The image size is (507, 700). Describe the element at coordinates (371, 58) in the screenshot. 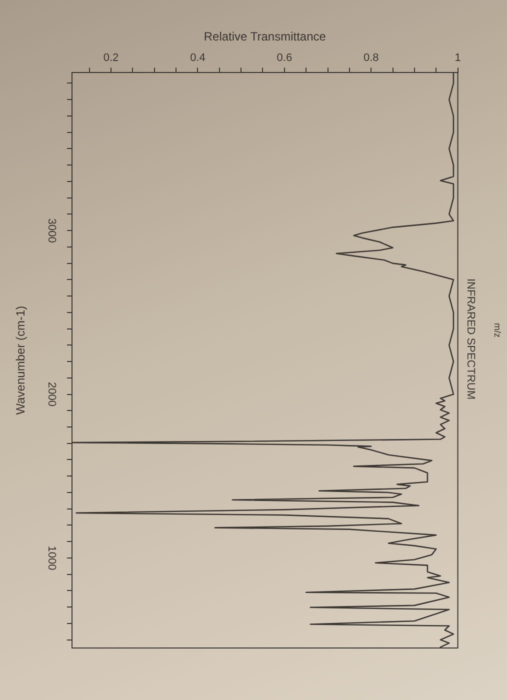

I see `x-tick-label: 0.8` at that location.